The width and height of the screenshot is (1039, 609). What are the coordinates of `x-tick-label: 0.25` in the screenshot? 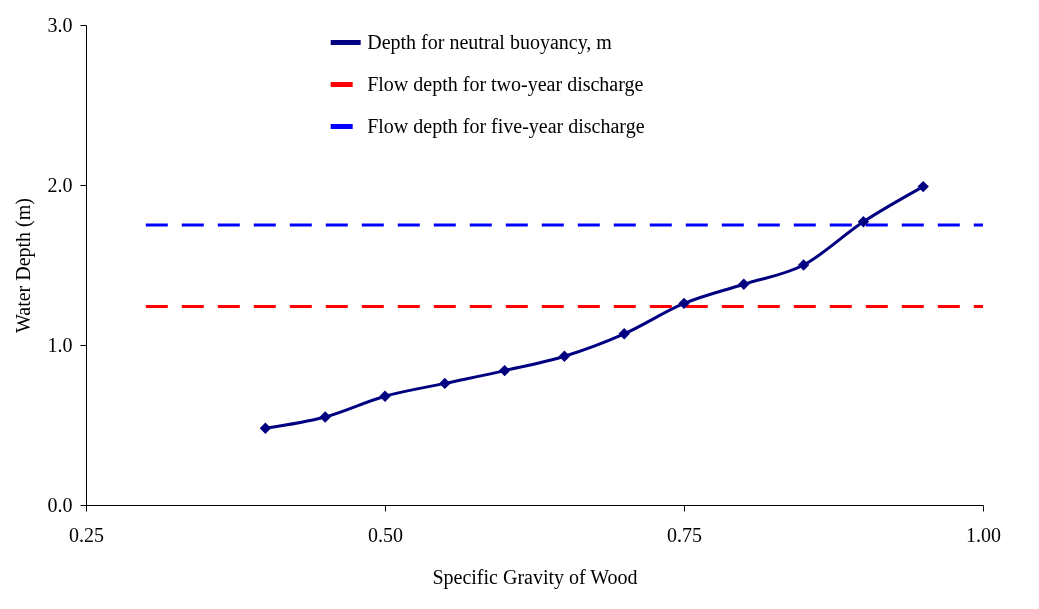 It's located at (86, 534).